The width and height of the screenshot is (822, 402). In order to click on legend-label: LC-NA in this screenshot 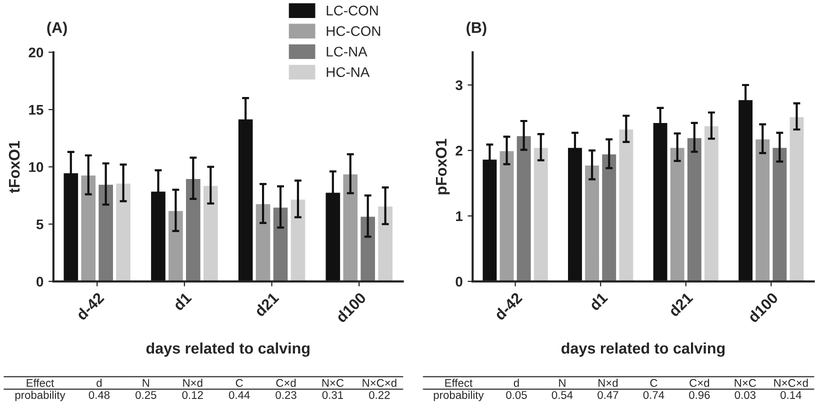, I will do `click(347, 51)`.